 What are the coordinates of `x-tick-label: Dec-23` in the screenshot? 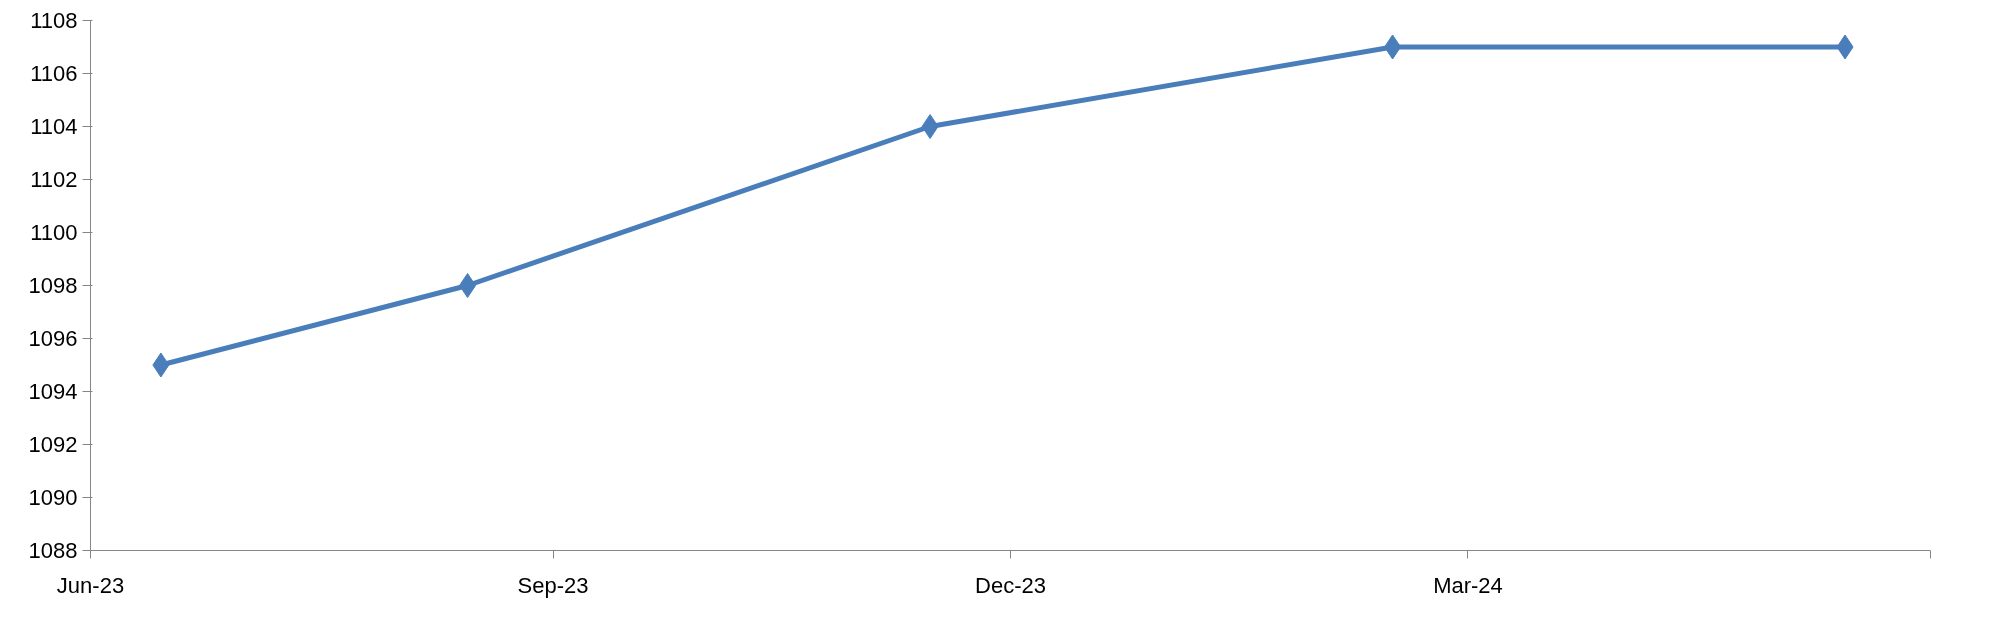 It's located at (1010, 585).